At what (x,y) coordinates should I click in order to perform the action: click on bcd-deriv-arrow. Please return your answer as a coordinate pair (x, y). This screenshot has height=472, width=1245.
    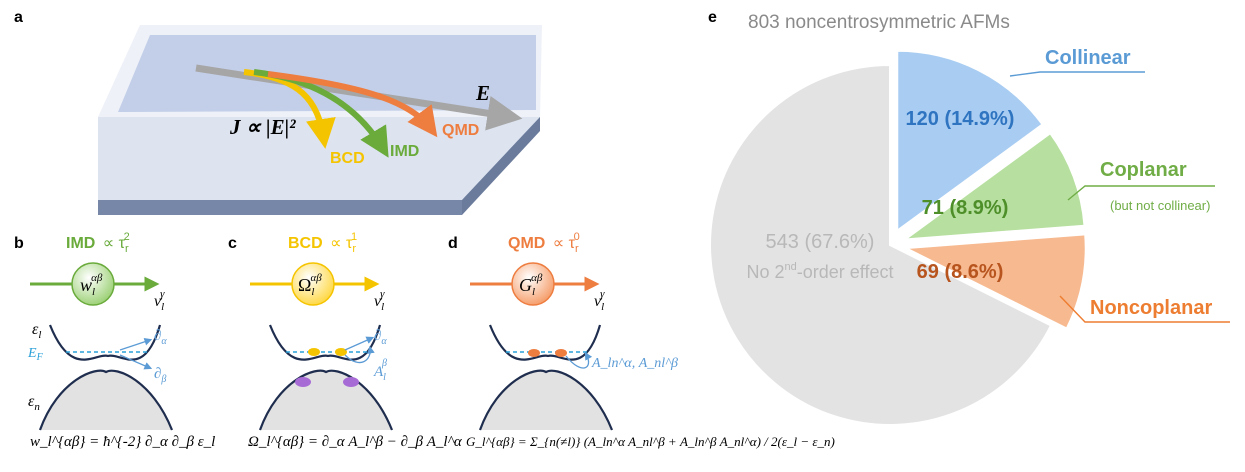
    Looking at the image, I should click on (359, 343).